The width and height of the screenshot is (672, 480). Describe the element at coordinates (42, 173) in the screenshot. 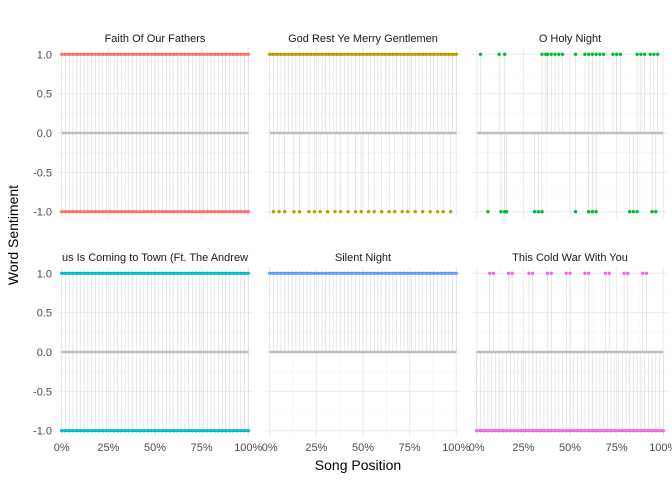

I see `y-tick-label: -0.5` at that location.